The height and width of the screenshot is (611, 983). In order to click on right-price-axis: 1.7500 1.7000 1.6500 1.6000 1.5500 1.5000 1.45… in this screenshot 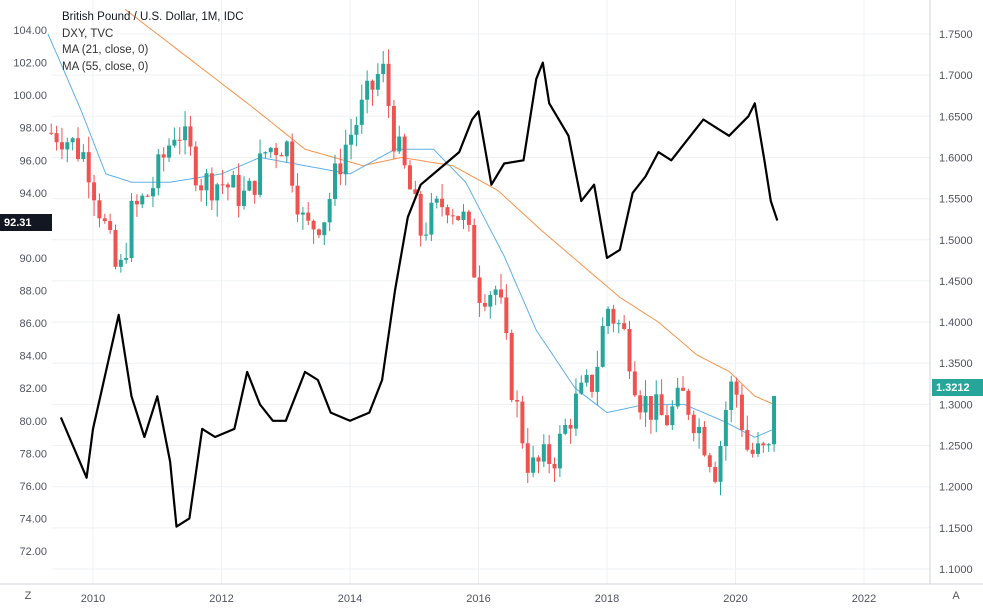, I will do `click(956, 302)`.